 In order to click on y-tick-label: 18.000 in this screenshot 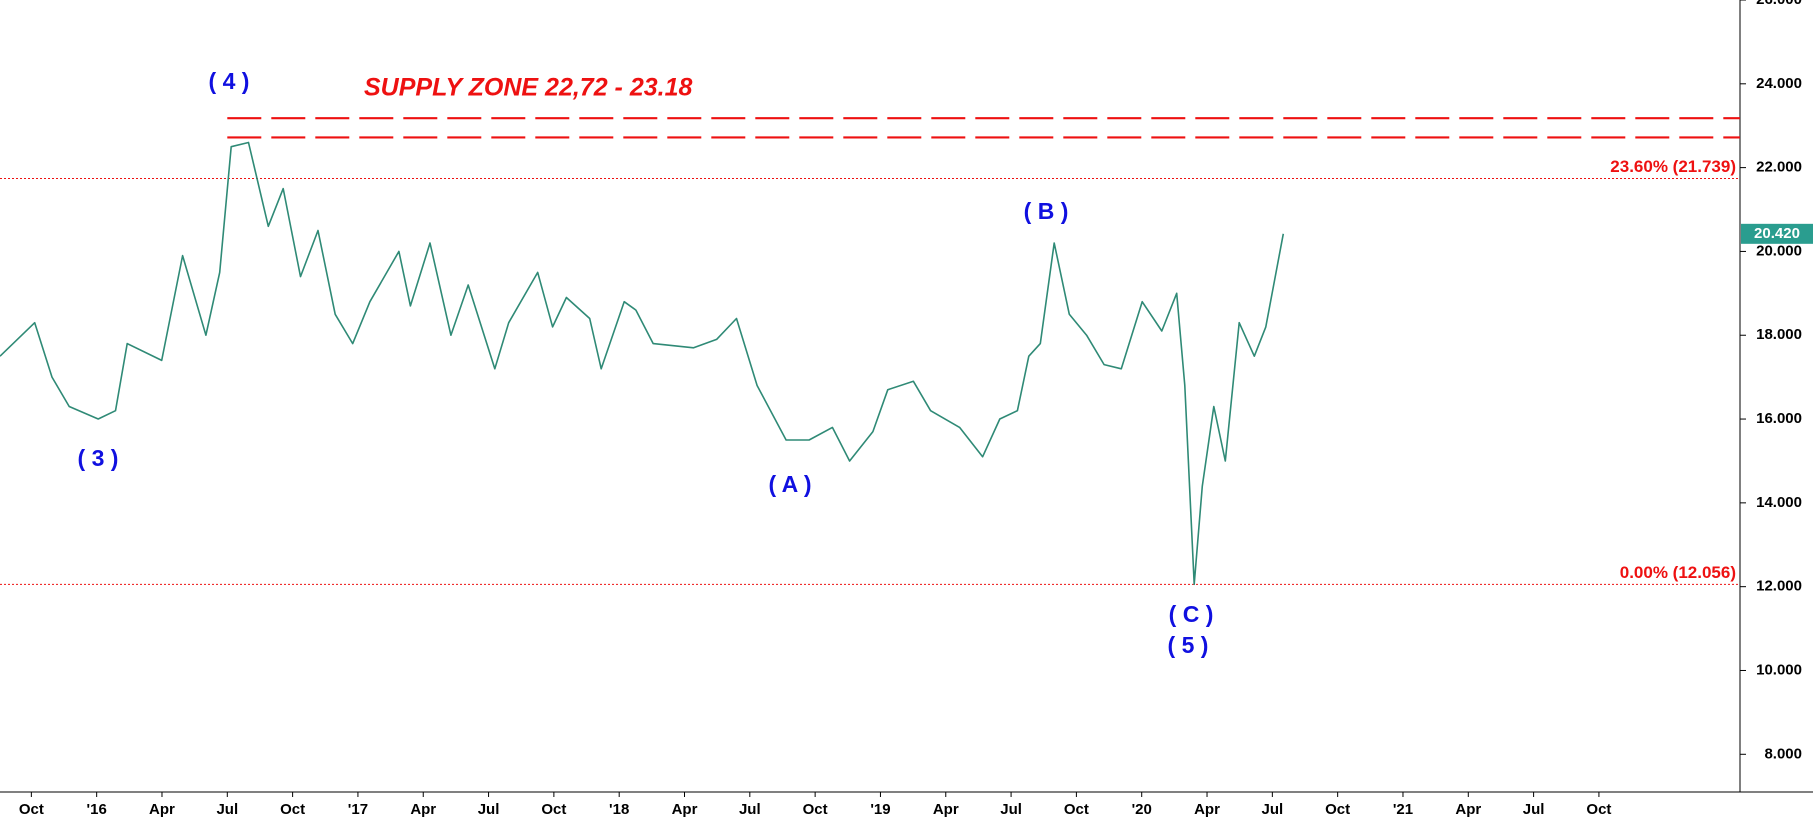, I will do `click(1779, 334)`.